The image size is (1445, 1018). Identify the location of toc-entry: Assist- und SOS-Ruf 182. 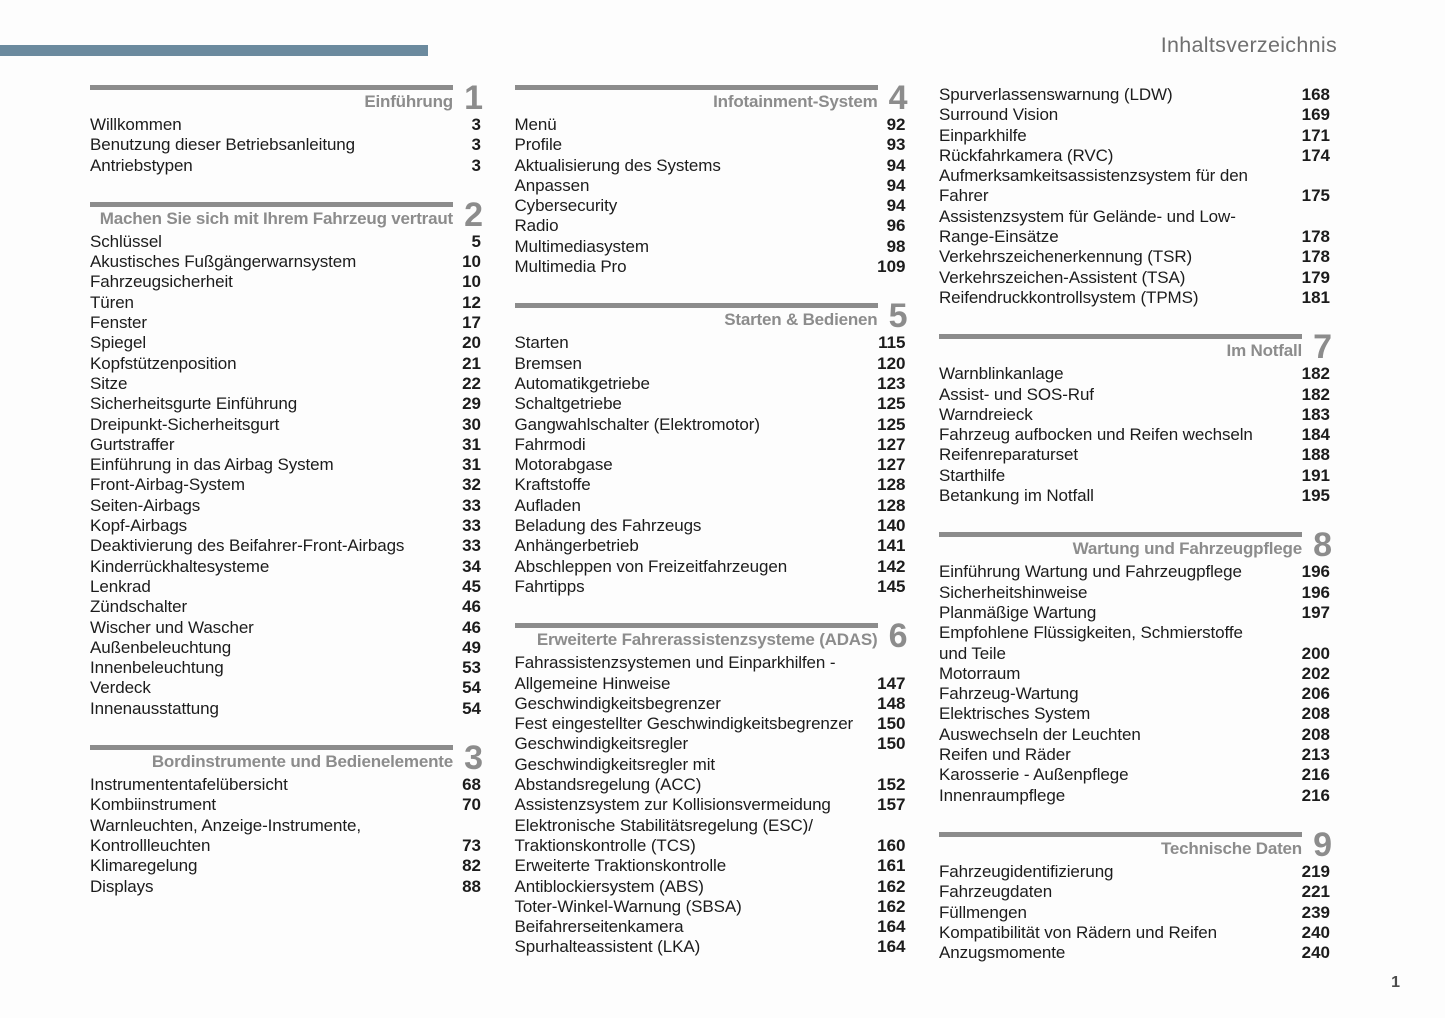
(1134, 395).